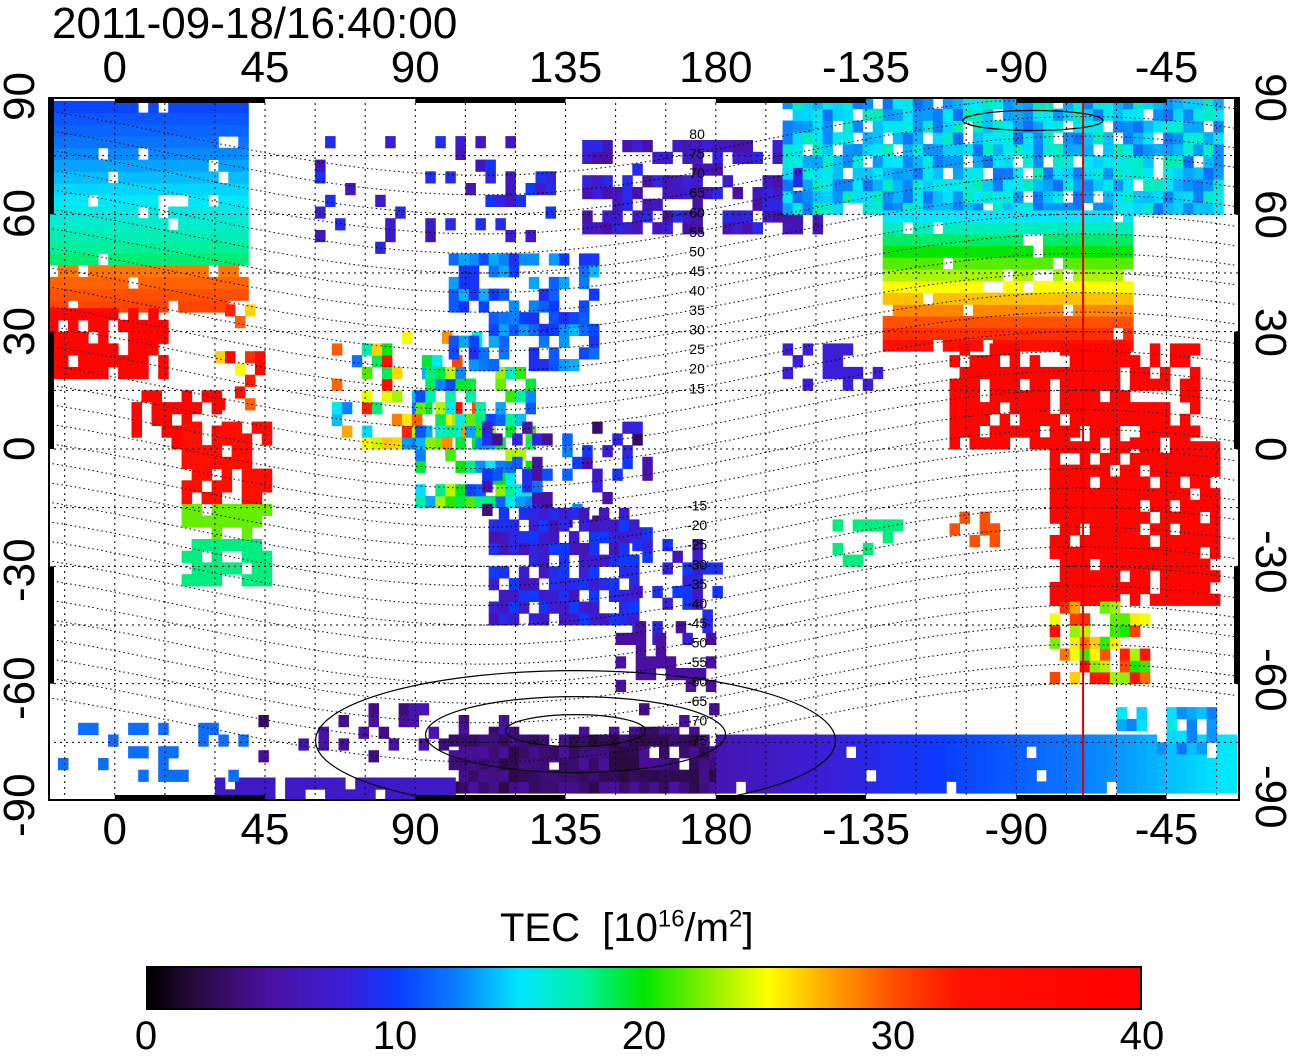 The width and height of the screenshot is (1292, 1058). Describe the element at coordinates (697, 584) in the screenshot. I see `contour-label: -35` at that location.